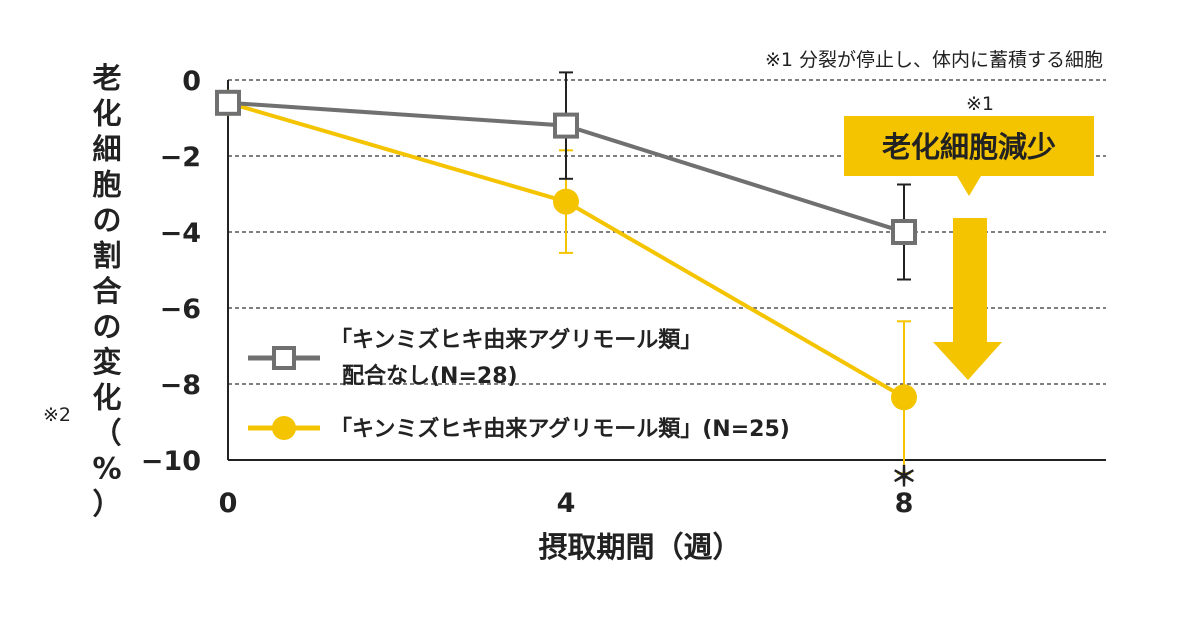 The width and height of the screenshot is (1200, 619). What do you see at coordinates (180, 233) in the screenshot?
I see `y-tick-label-2: −4` at bounding box center [180, 233].